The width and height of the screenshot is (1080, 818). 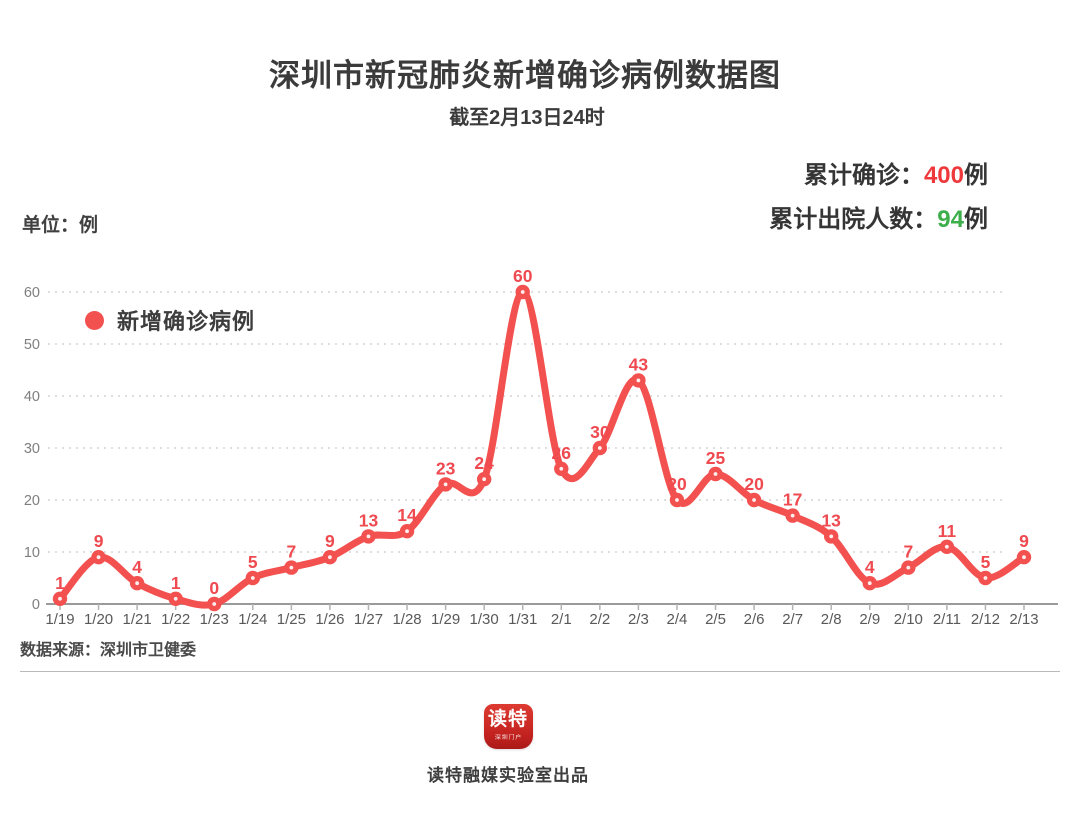 What do you see at coordinates (32, 501) in the screenshot?
I see `y-axis-tick-label: 20` at bounding box center [32, 501].